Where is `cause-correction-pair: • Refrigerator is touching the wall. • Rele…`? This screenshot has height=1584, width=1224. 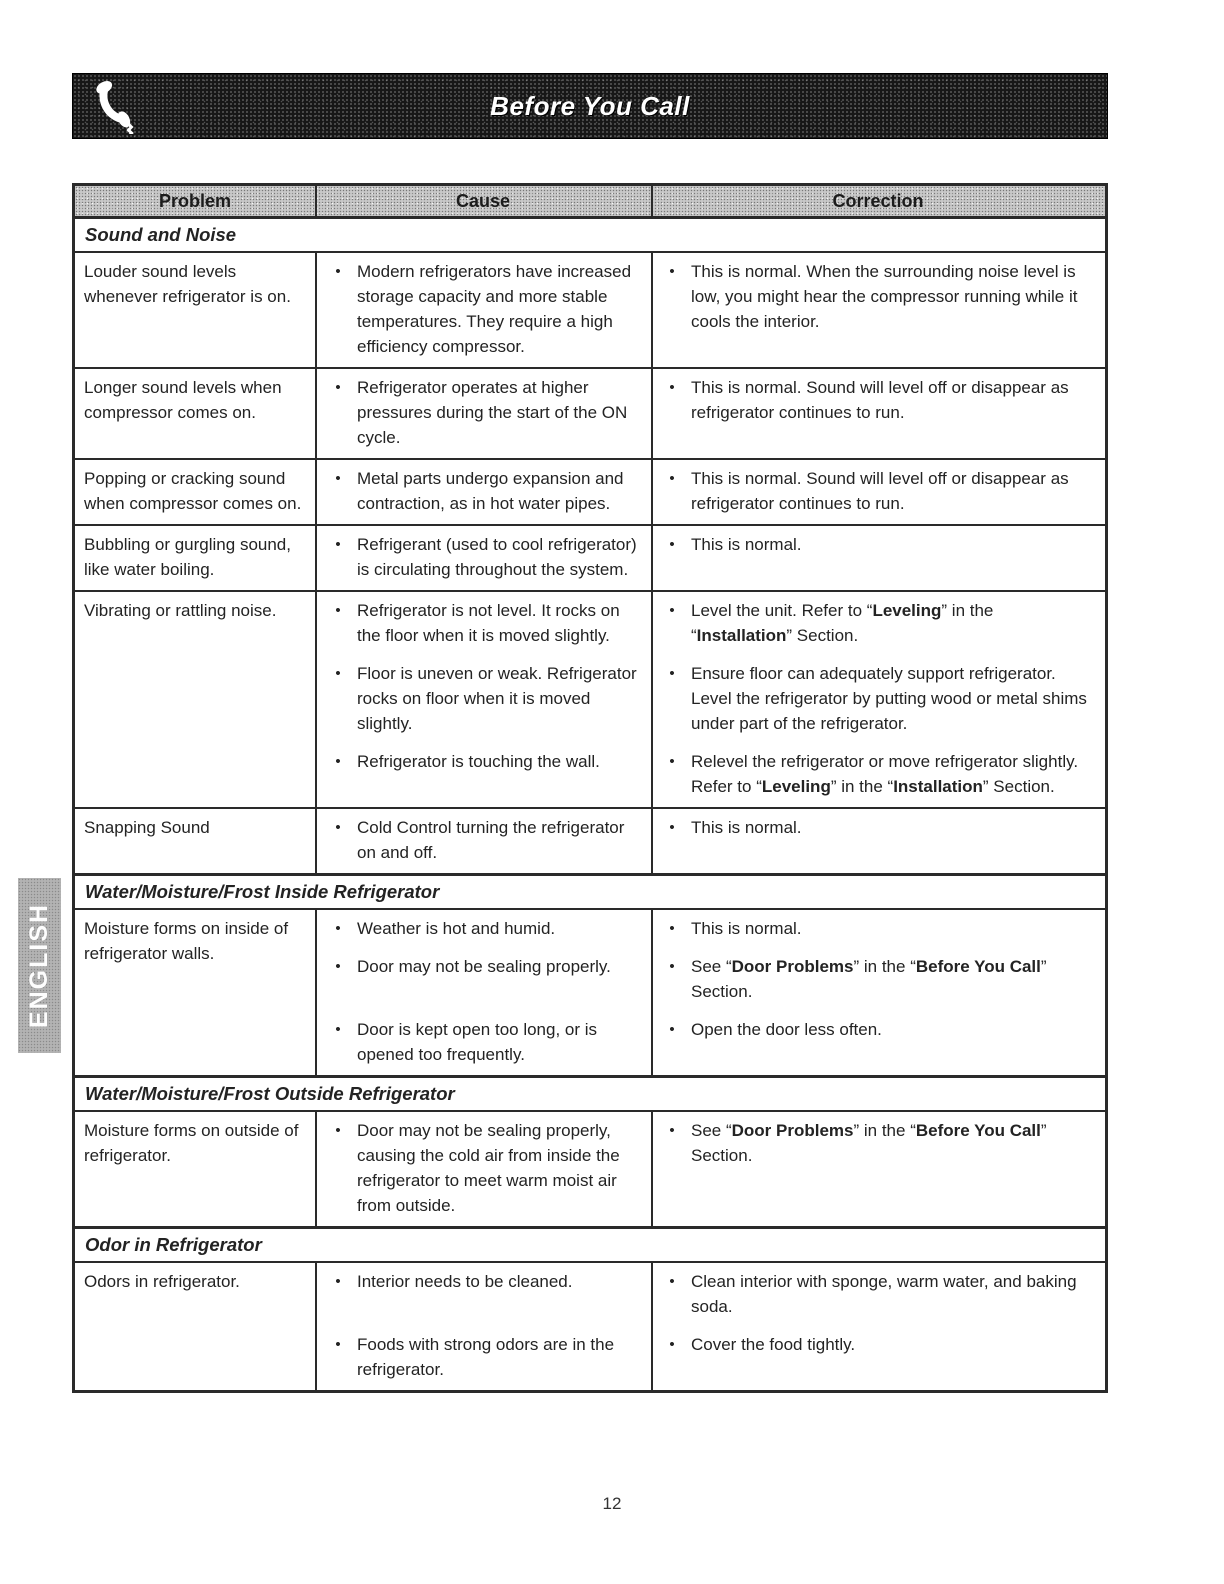
cause-correction-pair: • Refrigerator is touching the wall. • Rele… is located at coordinates (710, 774).